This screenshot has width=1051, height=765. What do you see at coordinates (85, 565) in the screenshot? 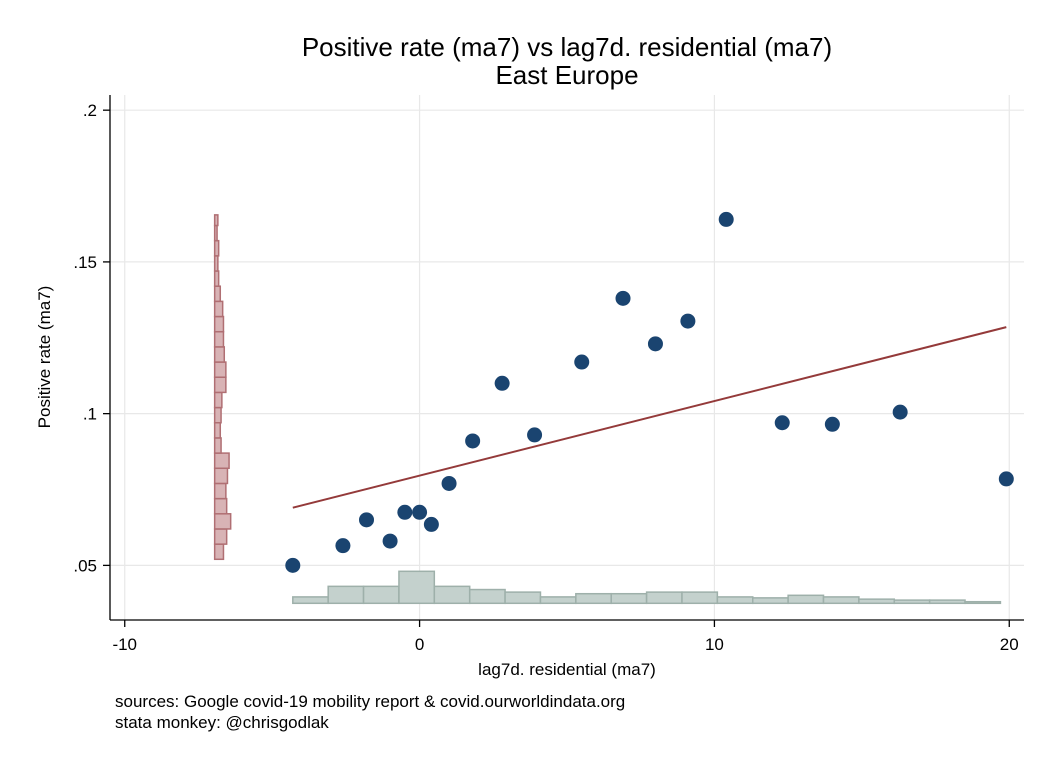
I see `y-tick-label: .05` at bounding box center [85, 565].